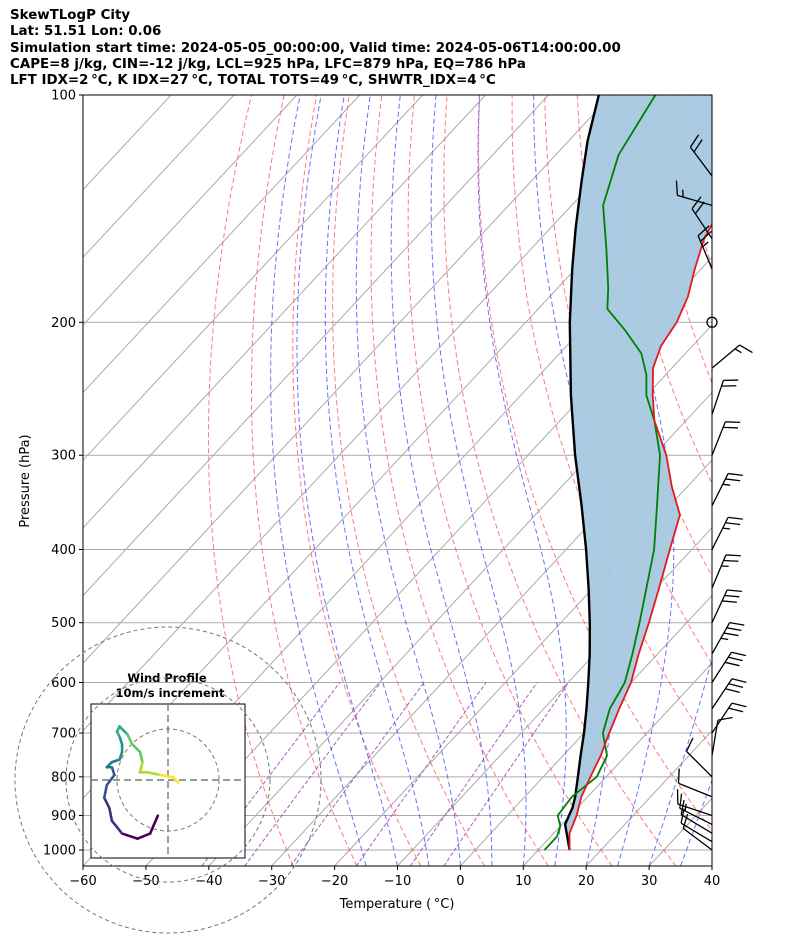 This screenshot has height=937, width=794. I want to click on x-axis-label: Temperature ( °C), so click(397, 904).